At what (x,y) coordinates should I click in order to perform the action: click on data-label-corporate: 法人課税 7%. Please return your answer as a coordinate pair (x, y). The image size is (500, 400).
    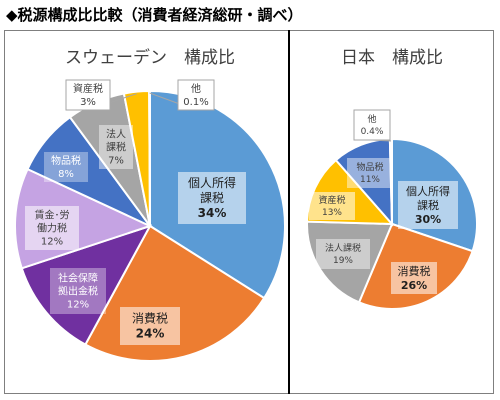
    Looking at the image, I should click on (116, 147).